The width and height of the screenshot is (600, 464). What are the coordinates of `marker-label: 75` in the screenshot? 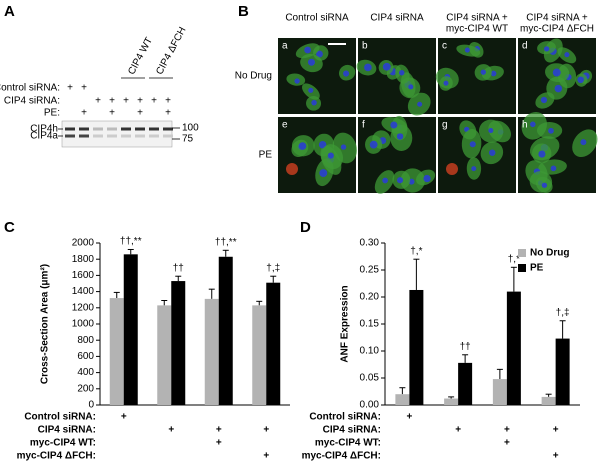 It's located at (188, 139).